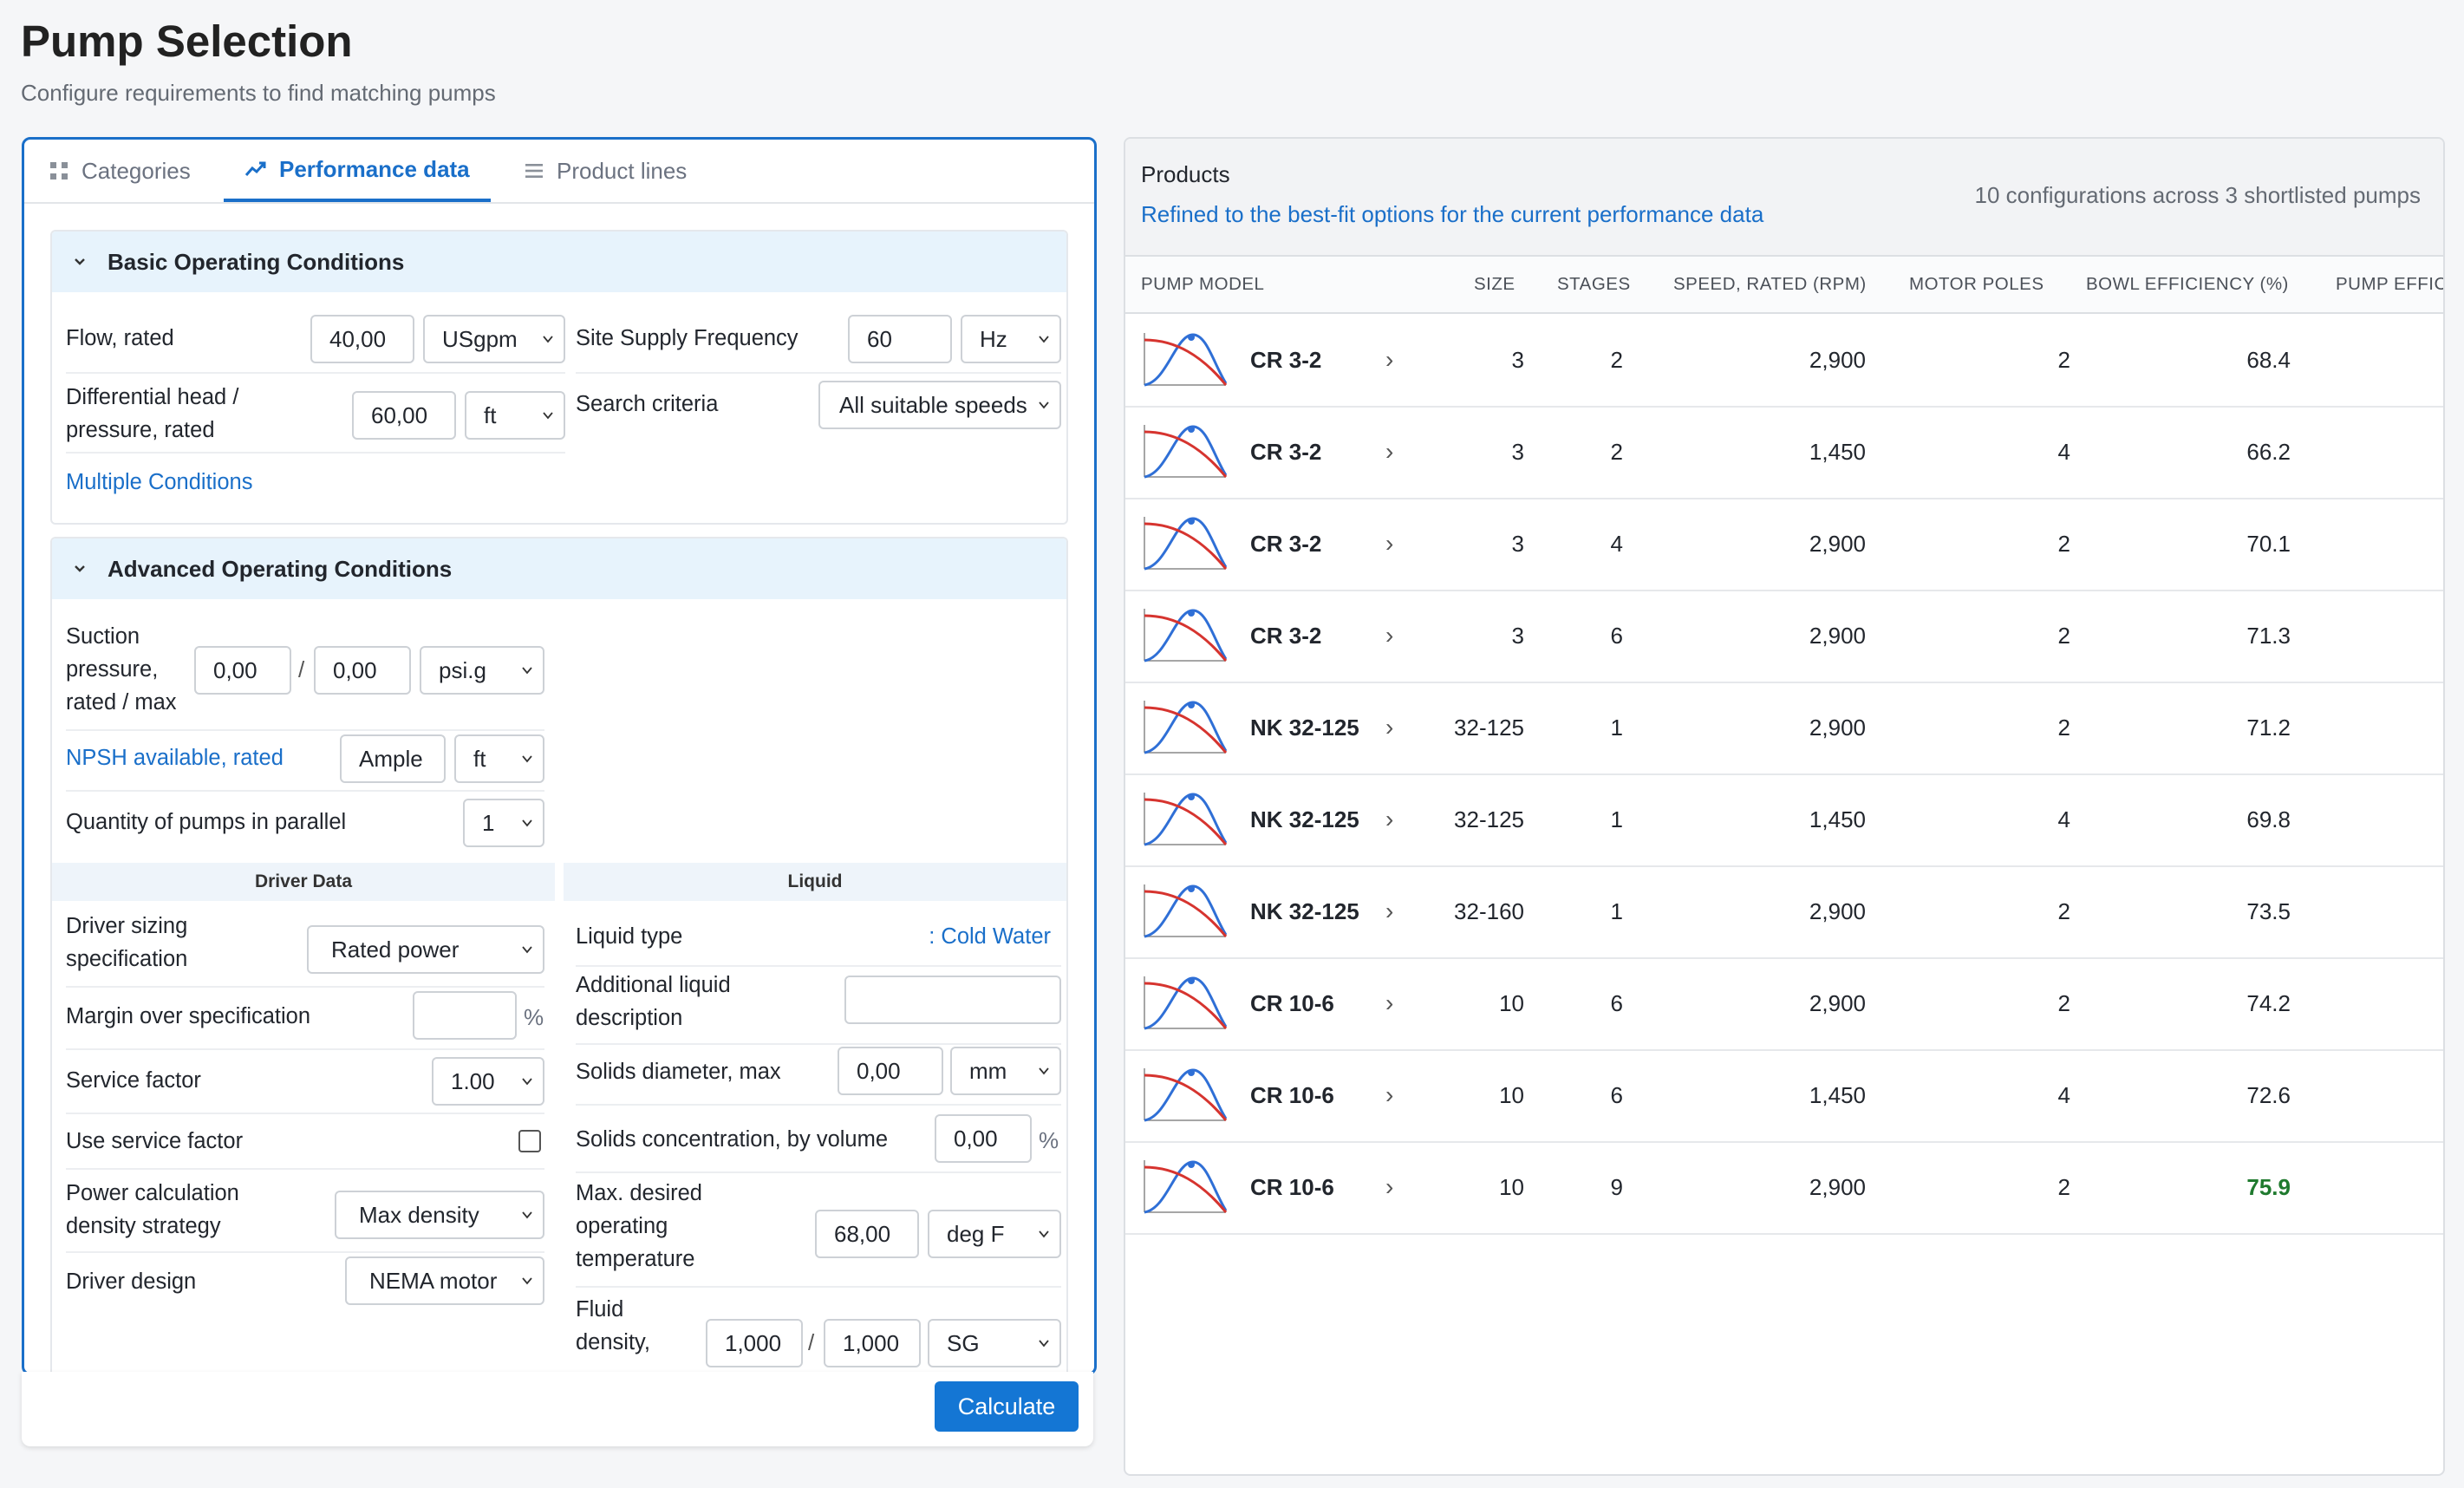 This screenshot has height=1488, width=2464. Describe the element at coordinates (952, 1000) in the screenshot. I see `additional-liquid-input` at that location.